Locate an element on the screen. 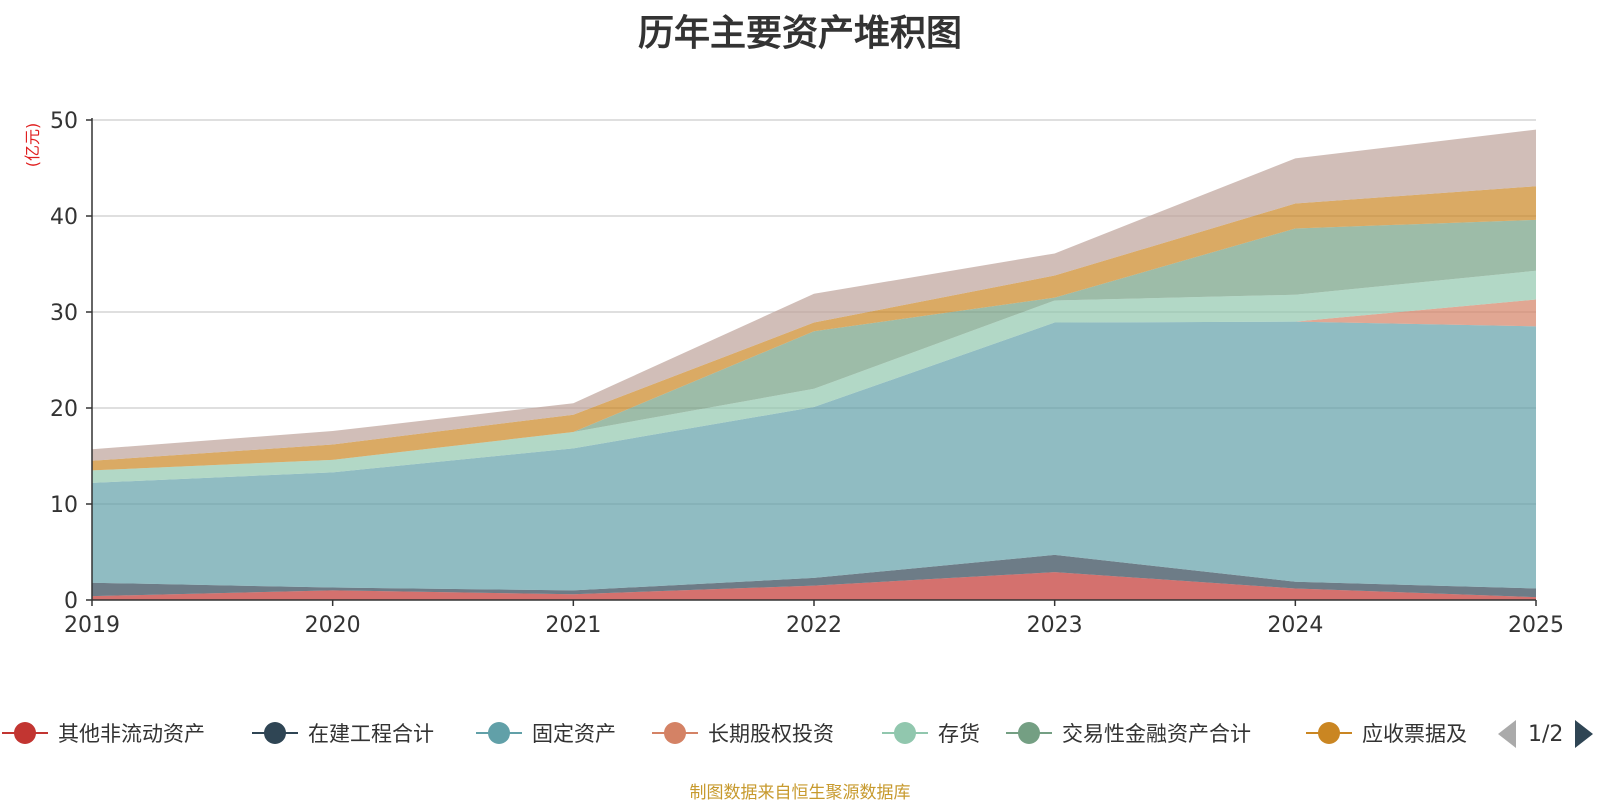  legend-label: 其他非流动资产 is located at coordinates (131, 734).